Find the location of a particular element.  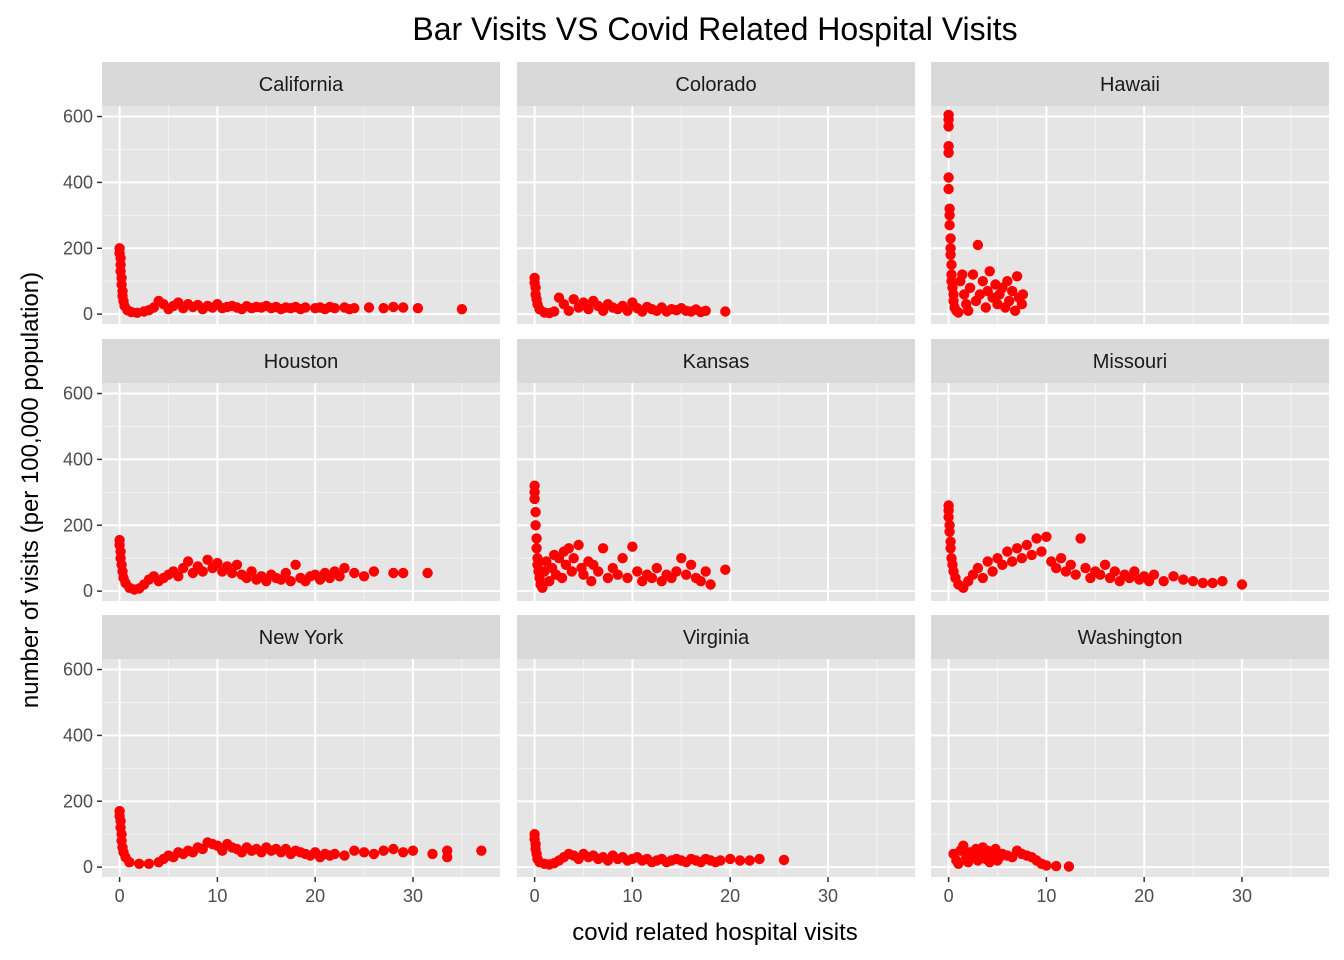

x-tick-label: 0 is located at coordinates (120, 896).